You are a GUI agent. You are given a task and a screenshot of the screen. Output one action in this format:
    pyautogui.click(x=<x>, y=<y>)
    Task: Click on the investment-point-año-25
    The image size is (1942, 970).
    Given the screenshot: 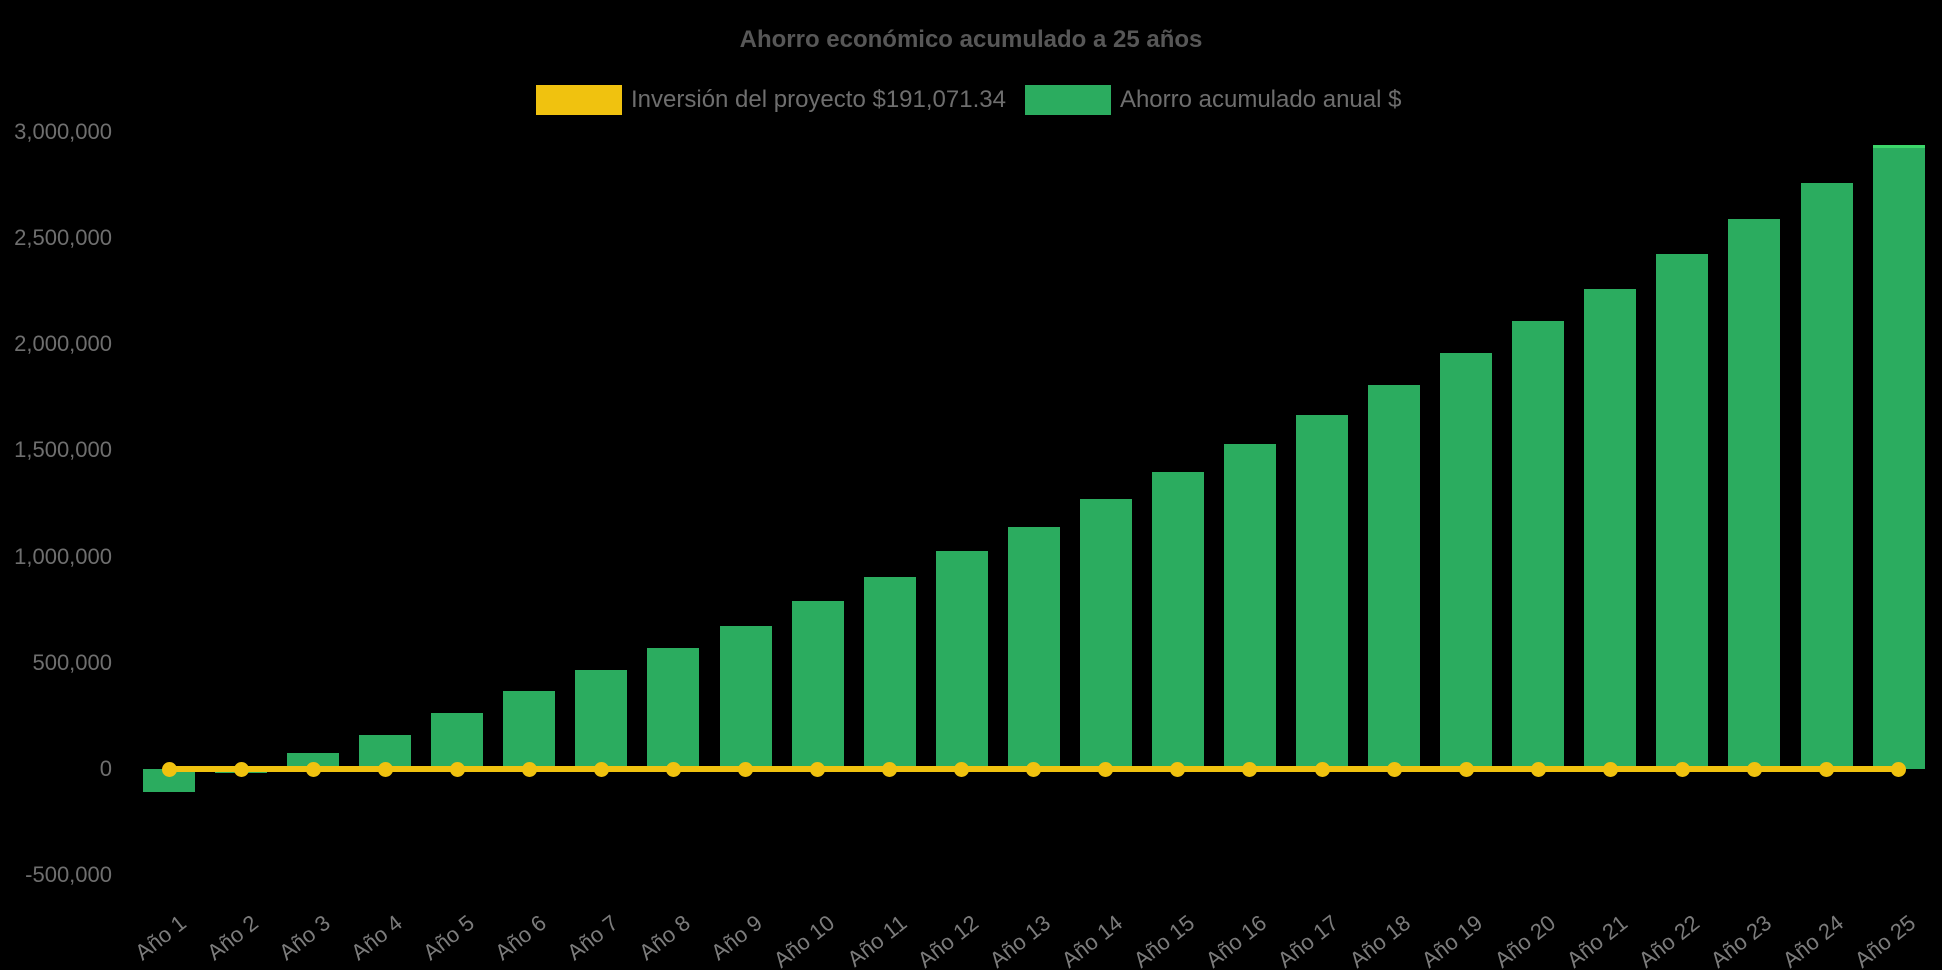 What is the action you would take?
    pyautogui.click(x=1899, y=769)
    